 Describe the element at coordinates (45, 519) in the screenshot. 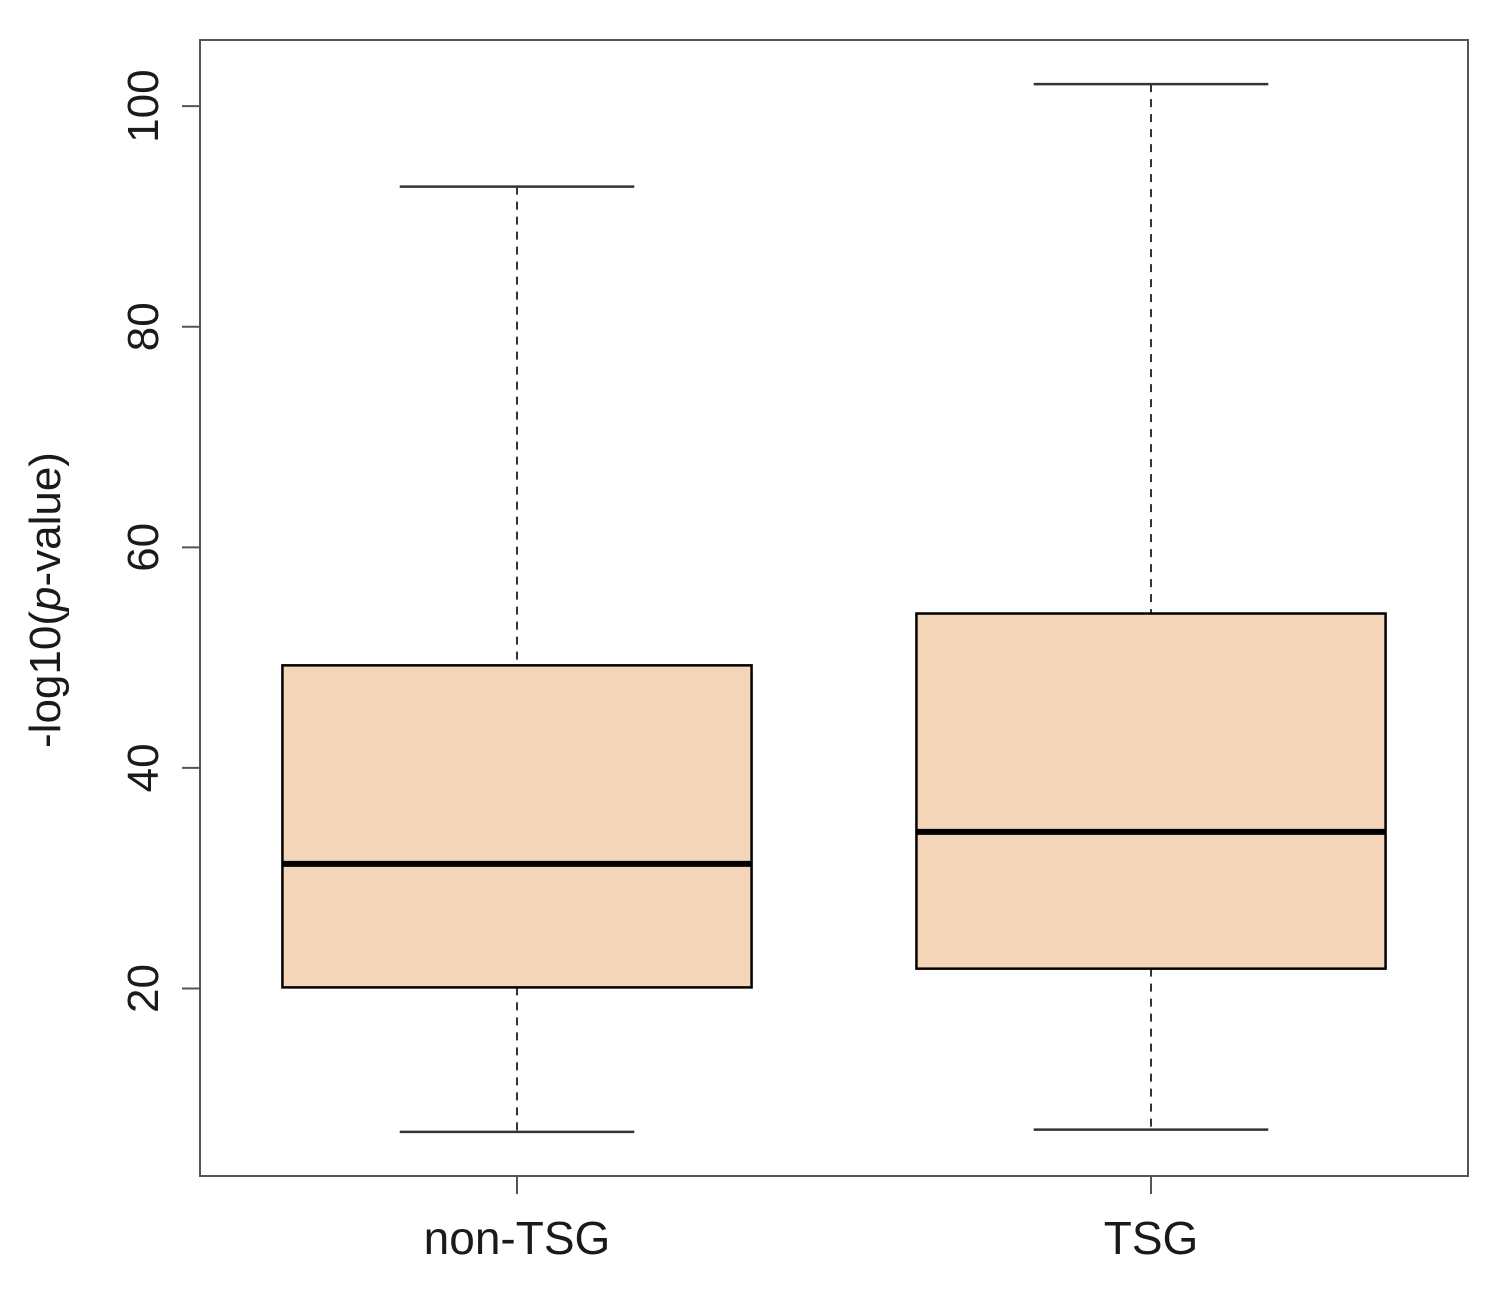

I see `y-axis-label-suffix: -value)` at that location.